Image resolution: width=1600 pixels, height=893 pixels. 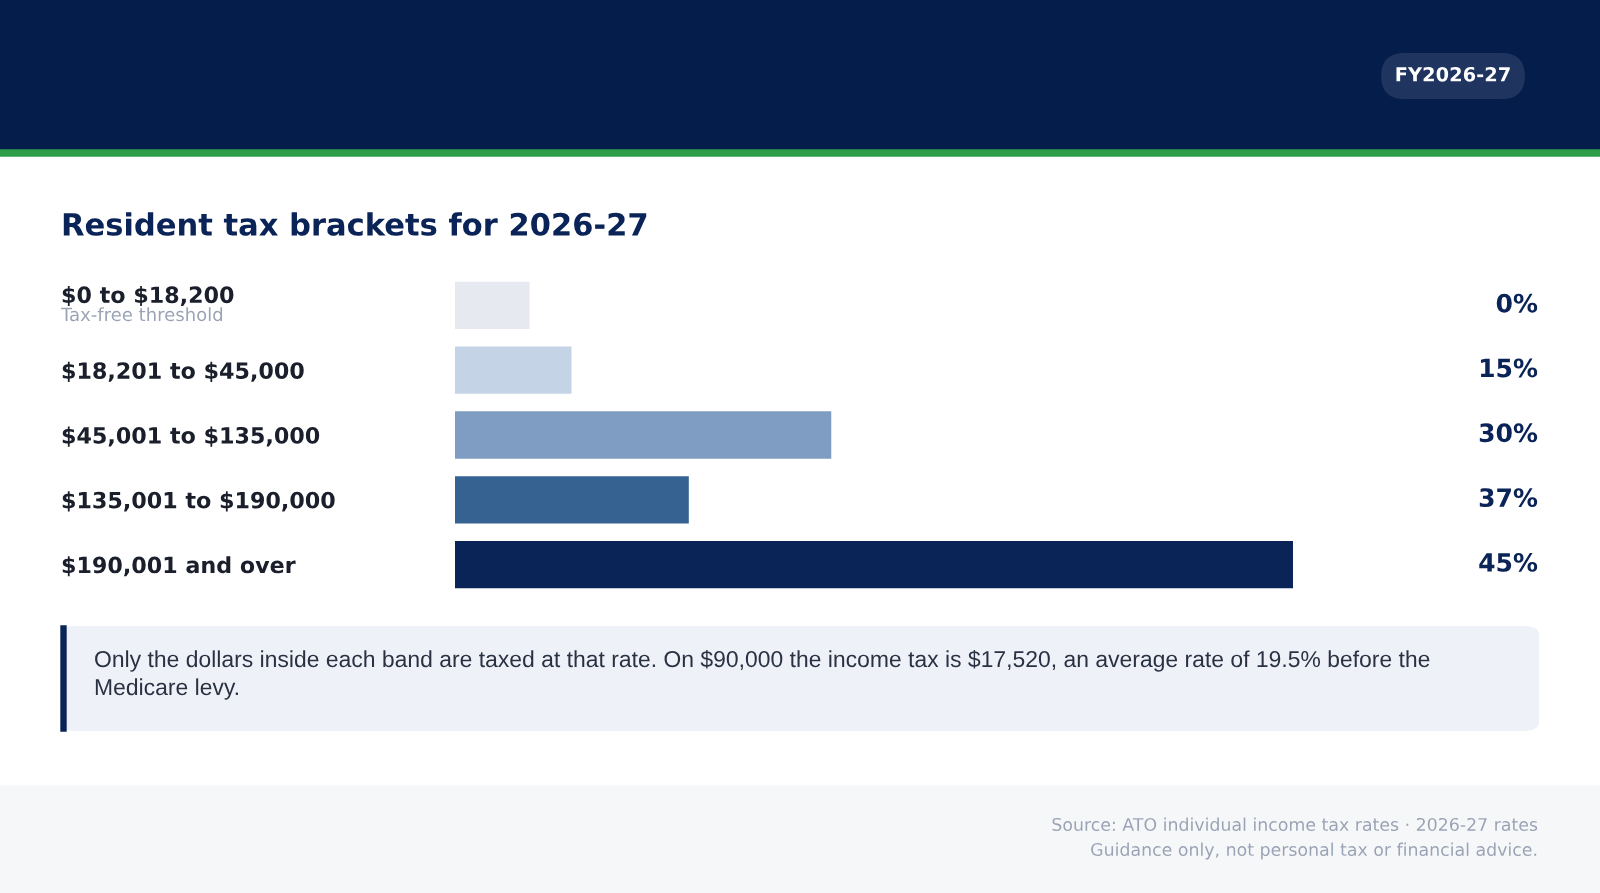 I want to click on text: Only the dollars inside each band are taxed at that rate. On $90,000 the income tax is $17,520, an average rate of 19.5% before the Medicare levy., so click(x=762, y=675).